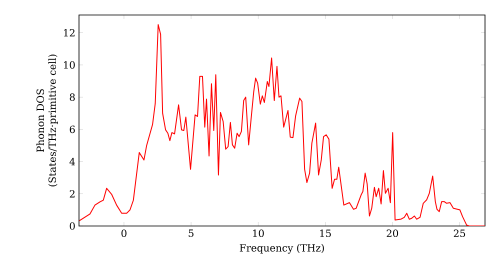  What do you see at coordinates (69, 65) in the screenshot?
I see `y-tick-label: 10` at bounding box center [69, 65].